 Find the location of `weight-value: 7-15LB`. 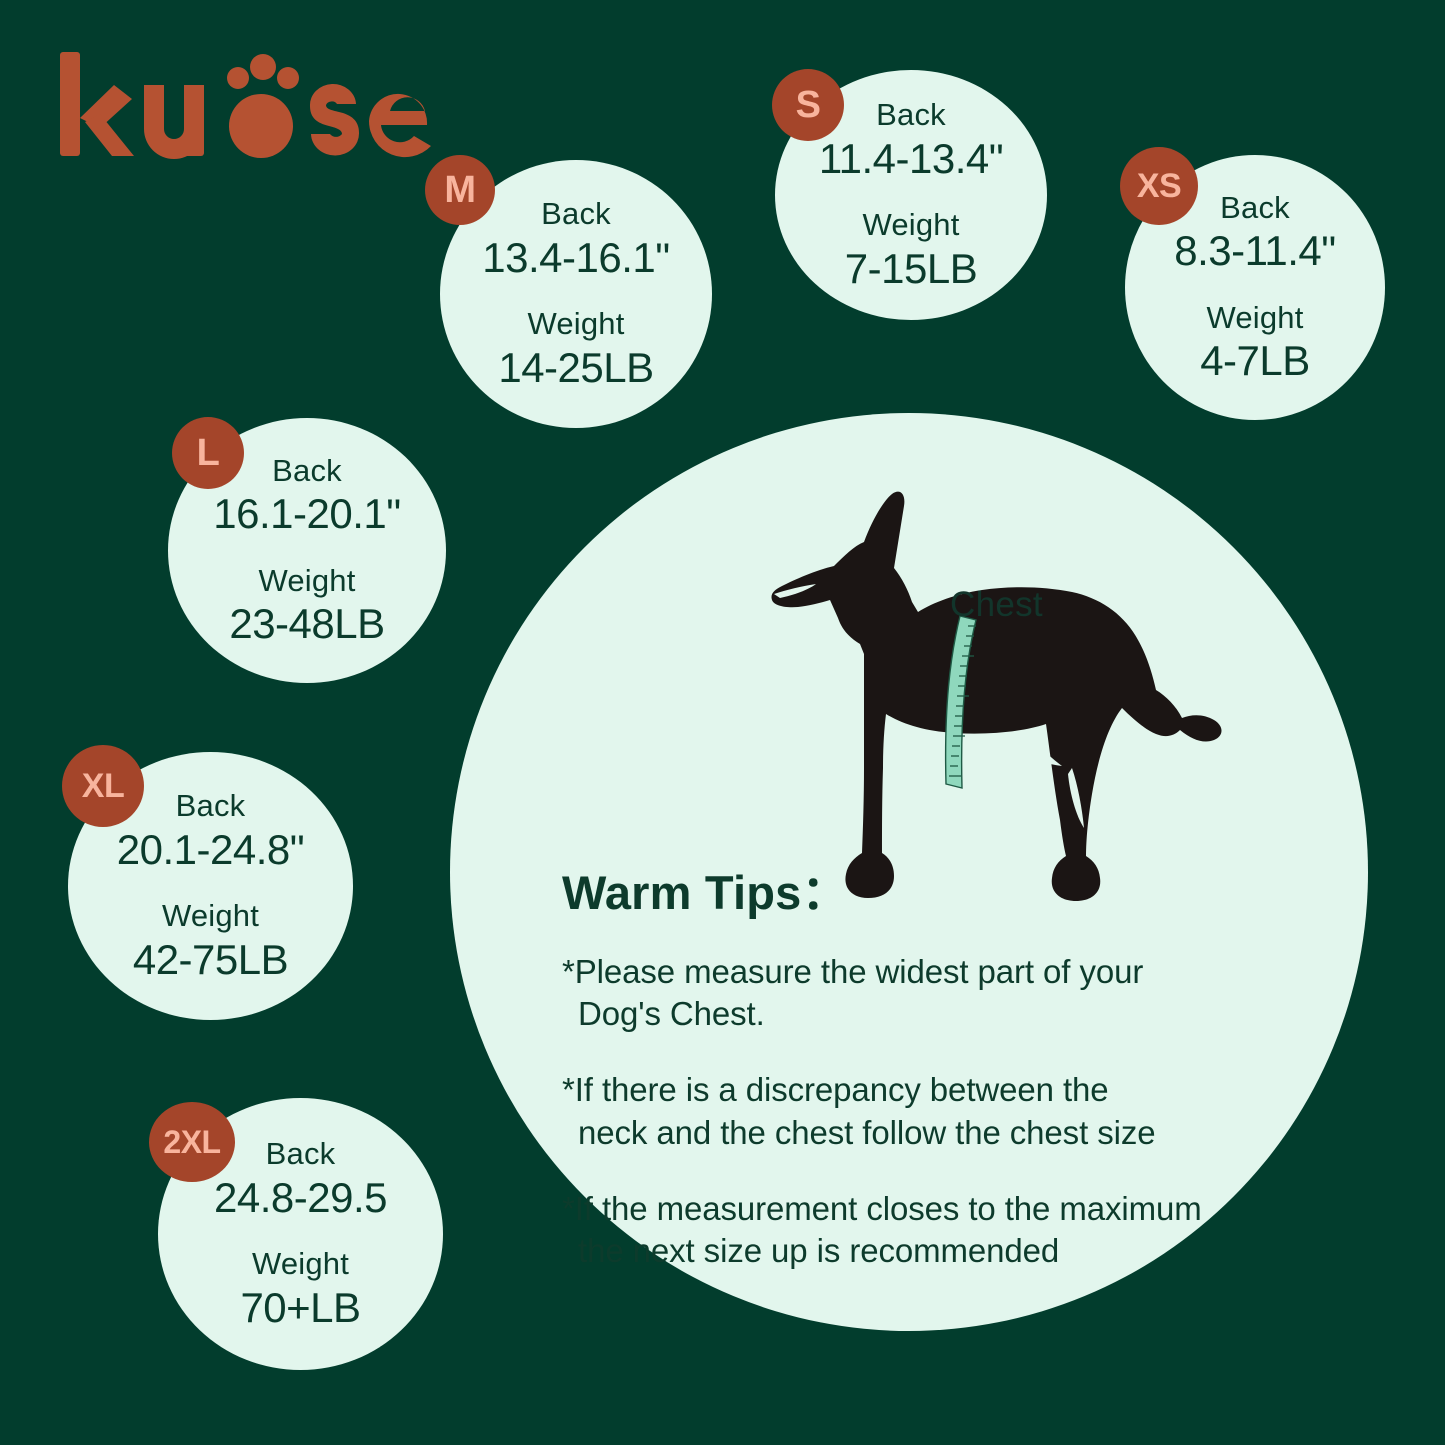

weight-value: 7-15LB is located at coordinates (911, 268).